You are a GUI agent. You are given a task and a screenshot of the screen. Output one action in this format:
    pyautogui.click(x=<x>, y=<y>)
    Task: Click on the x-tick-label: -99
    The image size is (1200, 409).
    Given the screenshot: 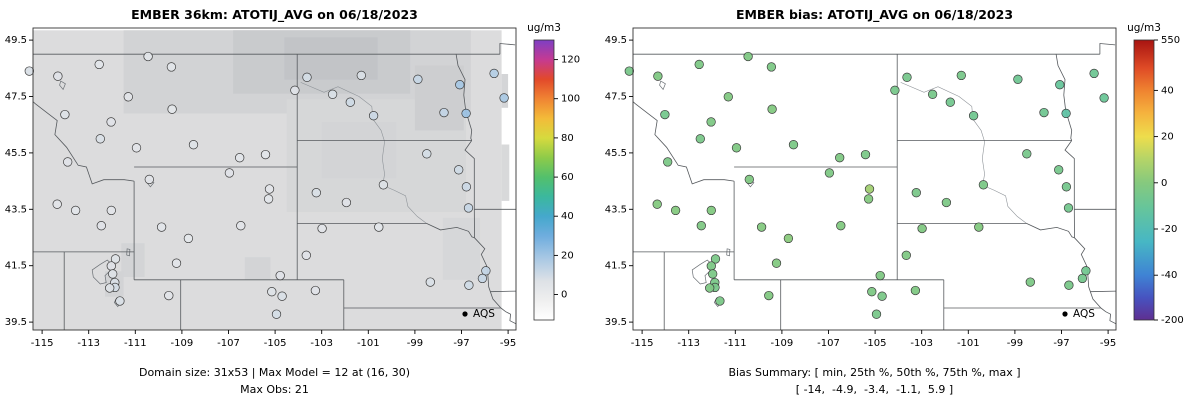 What is the action you would take?
    pyautogui.click(x=415, y=343)
    